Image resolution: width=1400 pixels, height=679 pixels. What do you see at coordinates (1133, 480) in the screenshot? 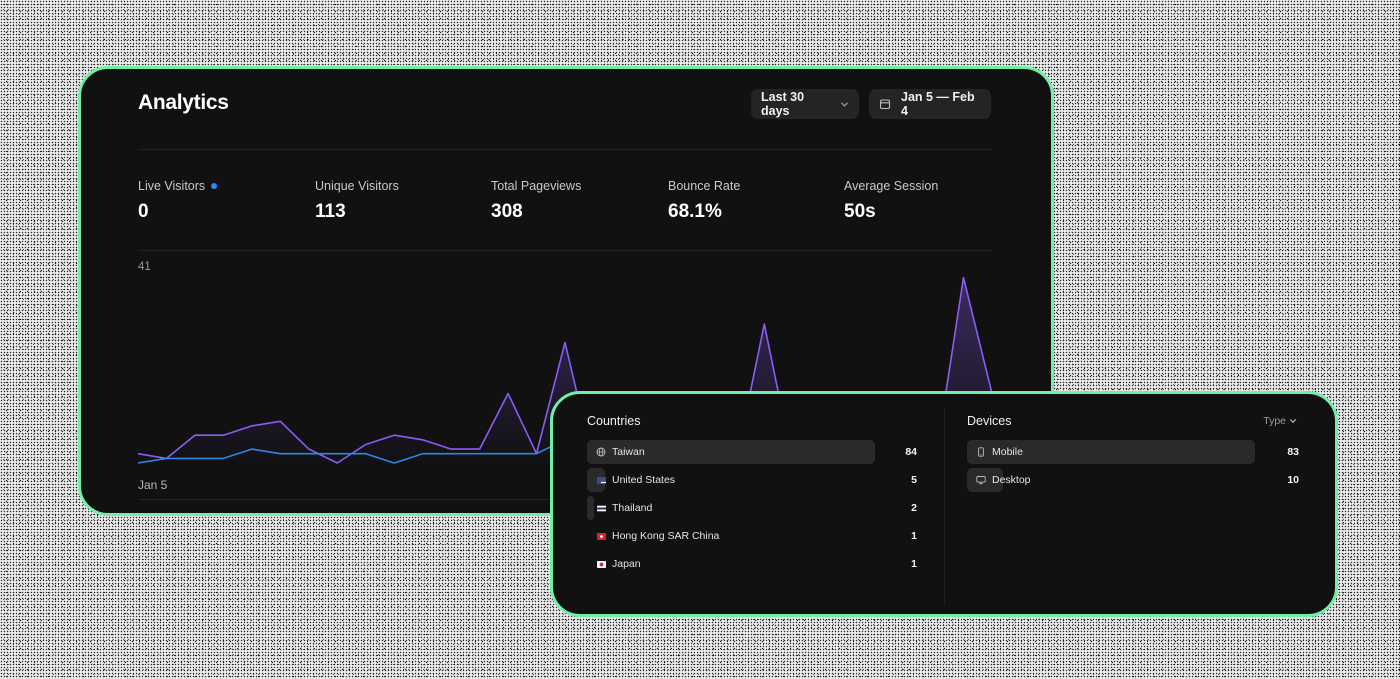
I see `device-row: Desktop 10` at bounding box center [1133, 480].